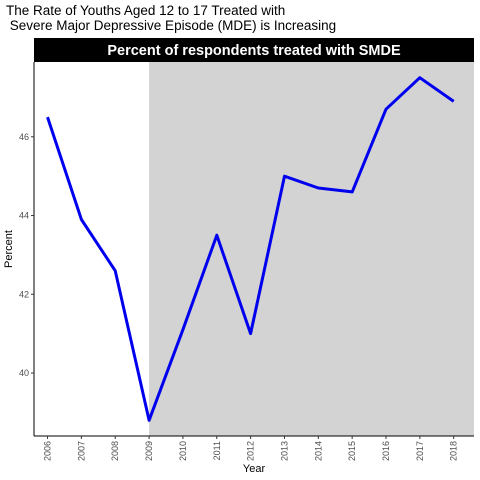 The height and width of the screenshot is (480, 480). I want to click on y-tick-label: 42, so click(24, 294).